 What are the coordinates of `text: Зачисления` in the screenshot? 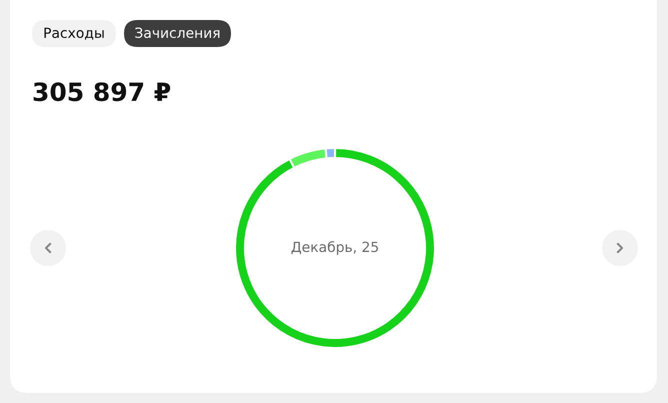 It's located at (177, 33).